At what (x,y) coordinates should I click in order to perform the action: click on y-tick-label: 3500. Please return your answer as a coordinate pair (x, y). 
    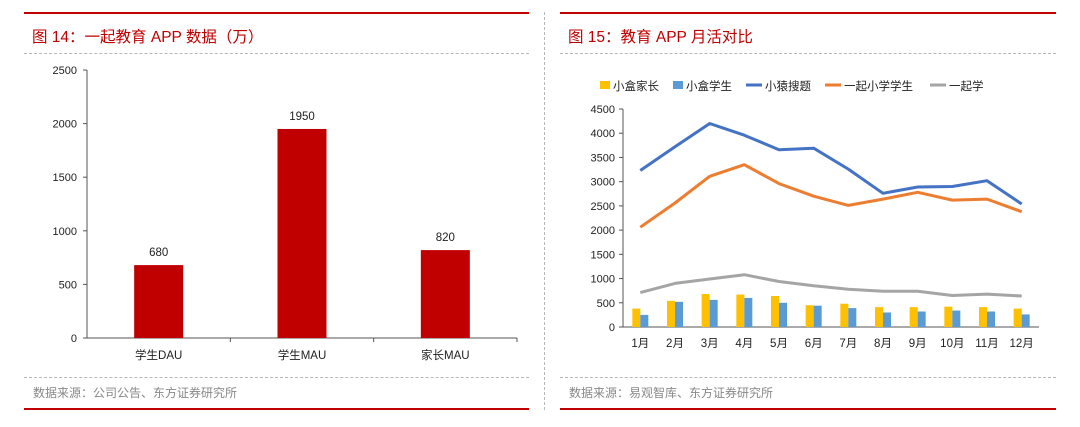
    Looking at the image, I should click on (603, 158).